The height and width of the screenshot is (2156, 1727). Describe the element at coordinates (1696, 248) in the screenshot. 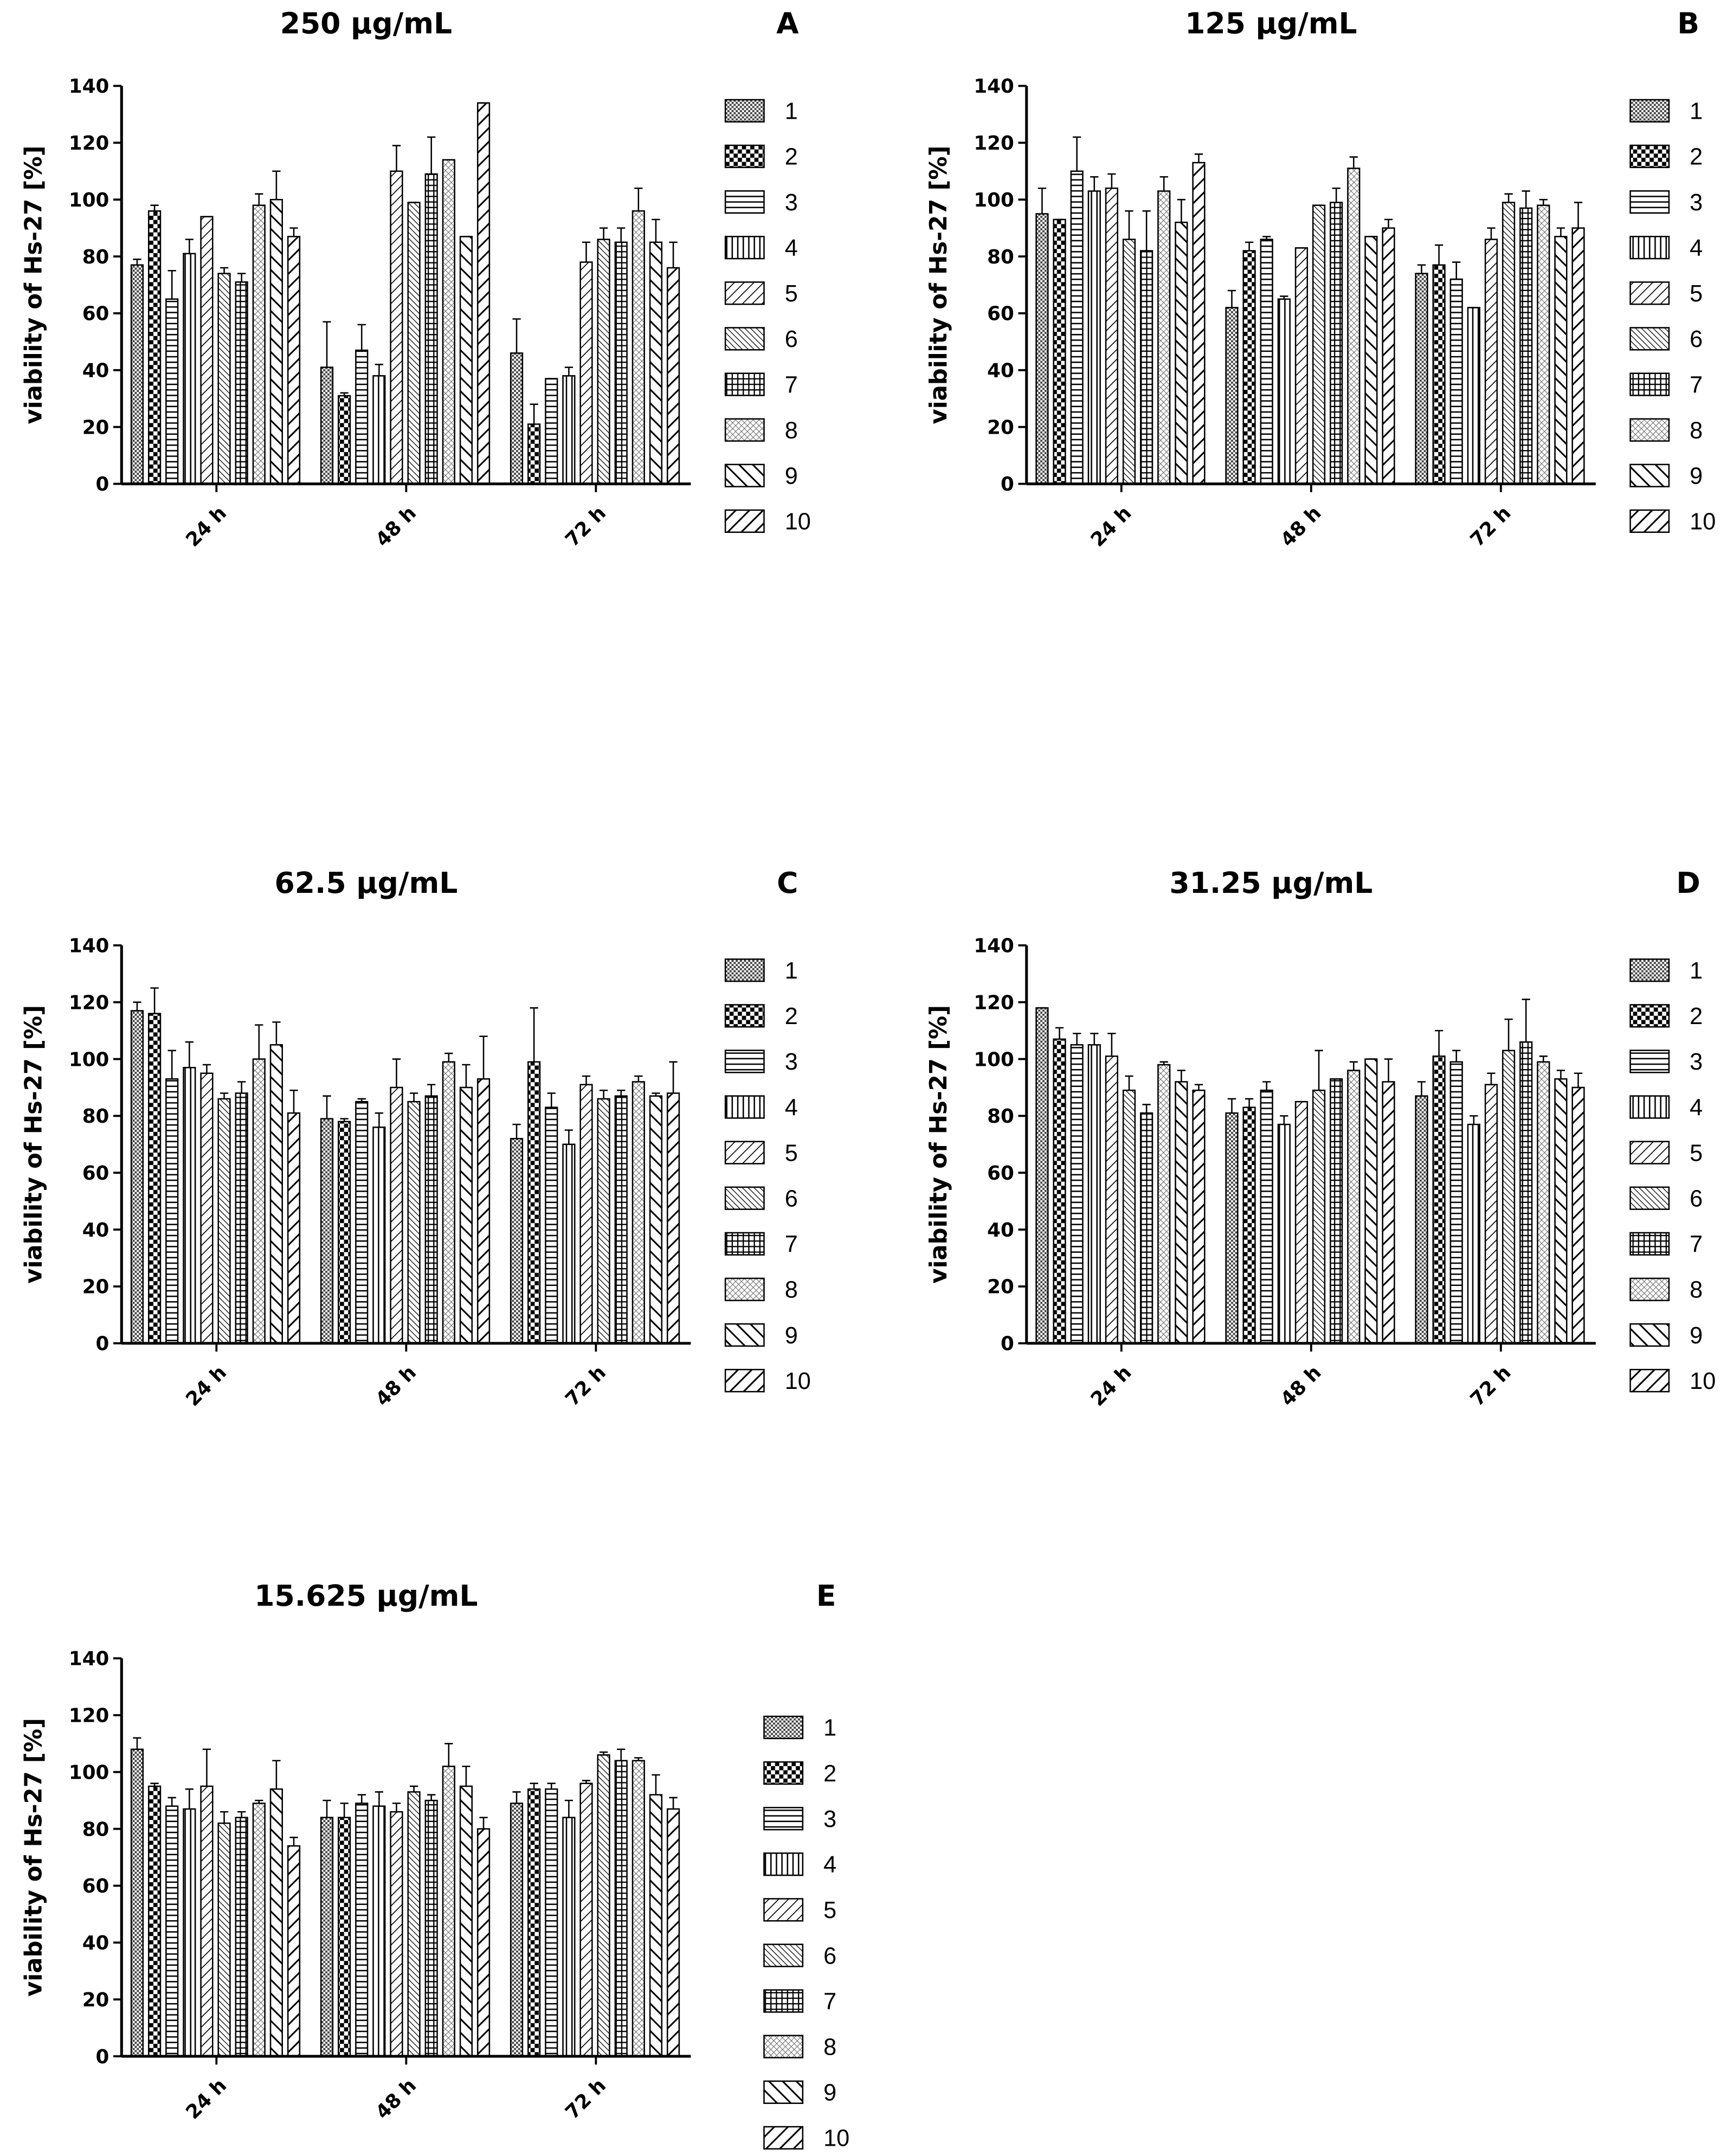

I see `legend-label: 4` at that location.